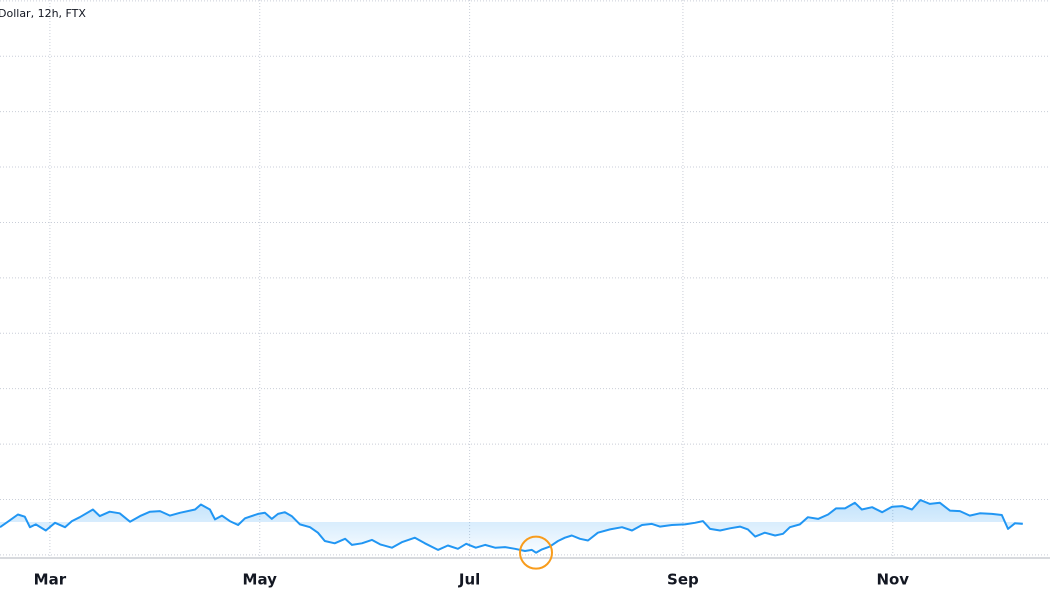 This screenshot has width=1050, height=600. What do you see at coordinates (43, 13) in the screenshot?
I see `chart-title: Dollar, 12h, FTX` at bounding box center [43, 13].